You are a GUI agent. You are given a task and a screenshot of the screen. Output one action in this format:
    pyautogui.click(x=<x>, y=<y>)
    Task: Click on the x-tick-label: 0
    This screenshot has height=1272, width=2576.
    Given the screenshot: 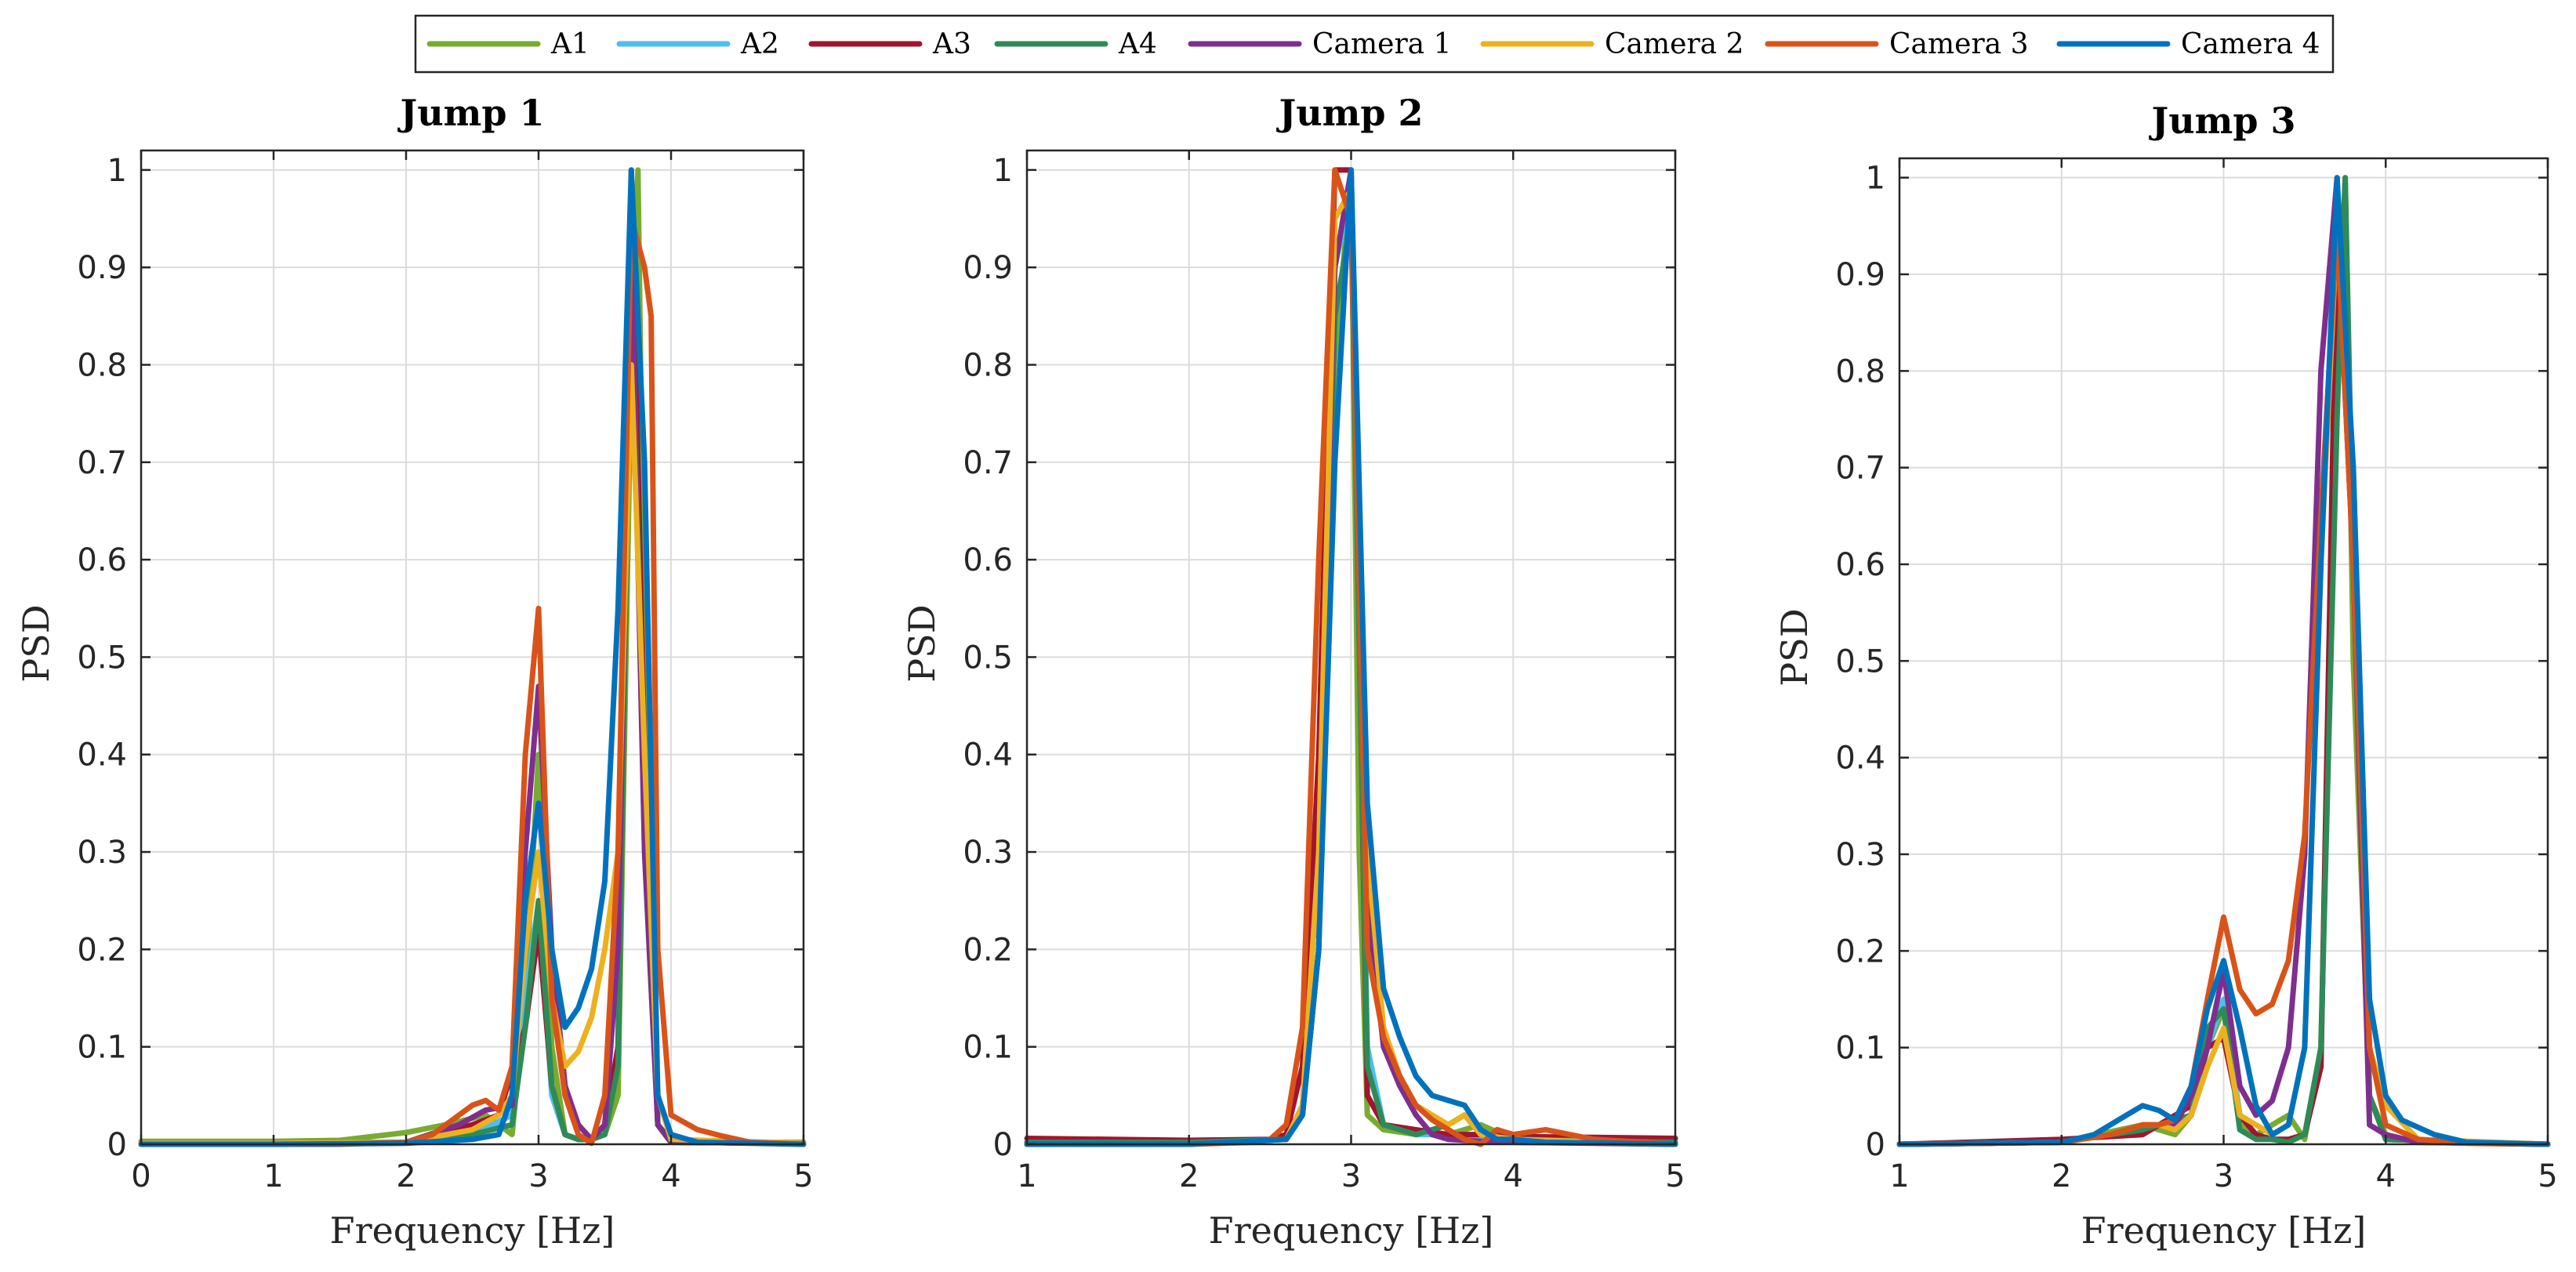 What is the action you would take?
    pyautogui.click(x=141, y=1176)
    